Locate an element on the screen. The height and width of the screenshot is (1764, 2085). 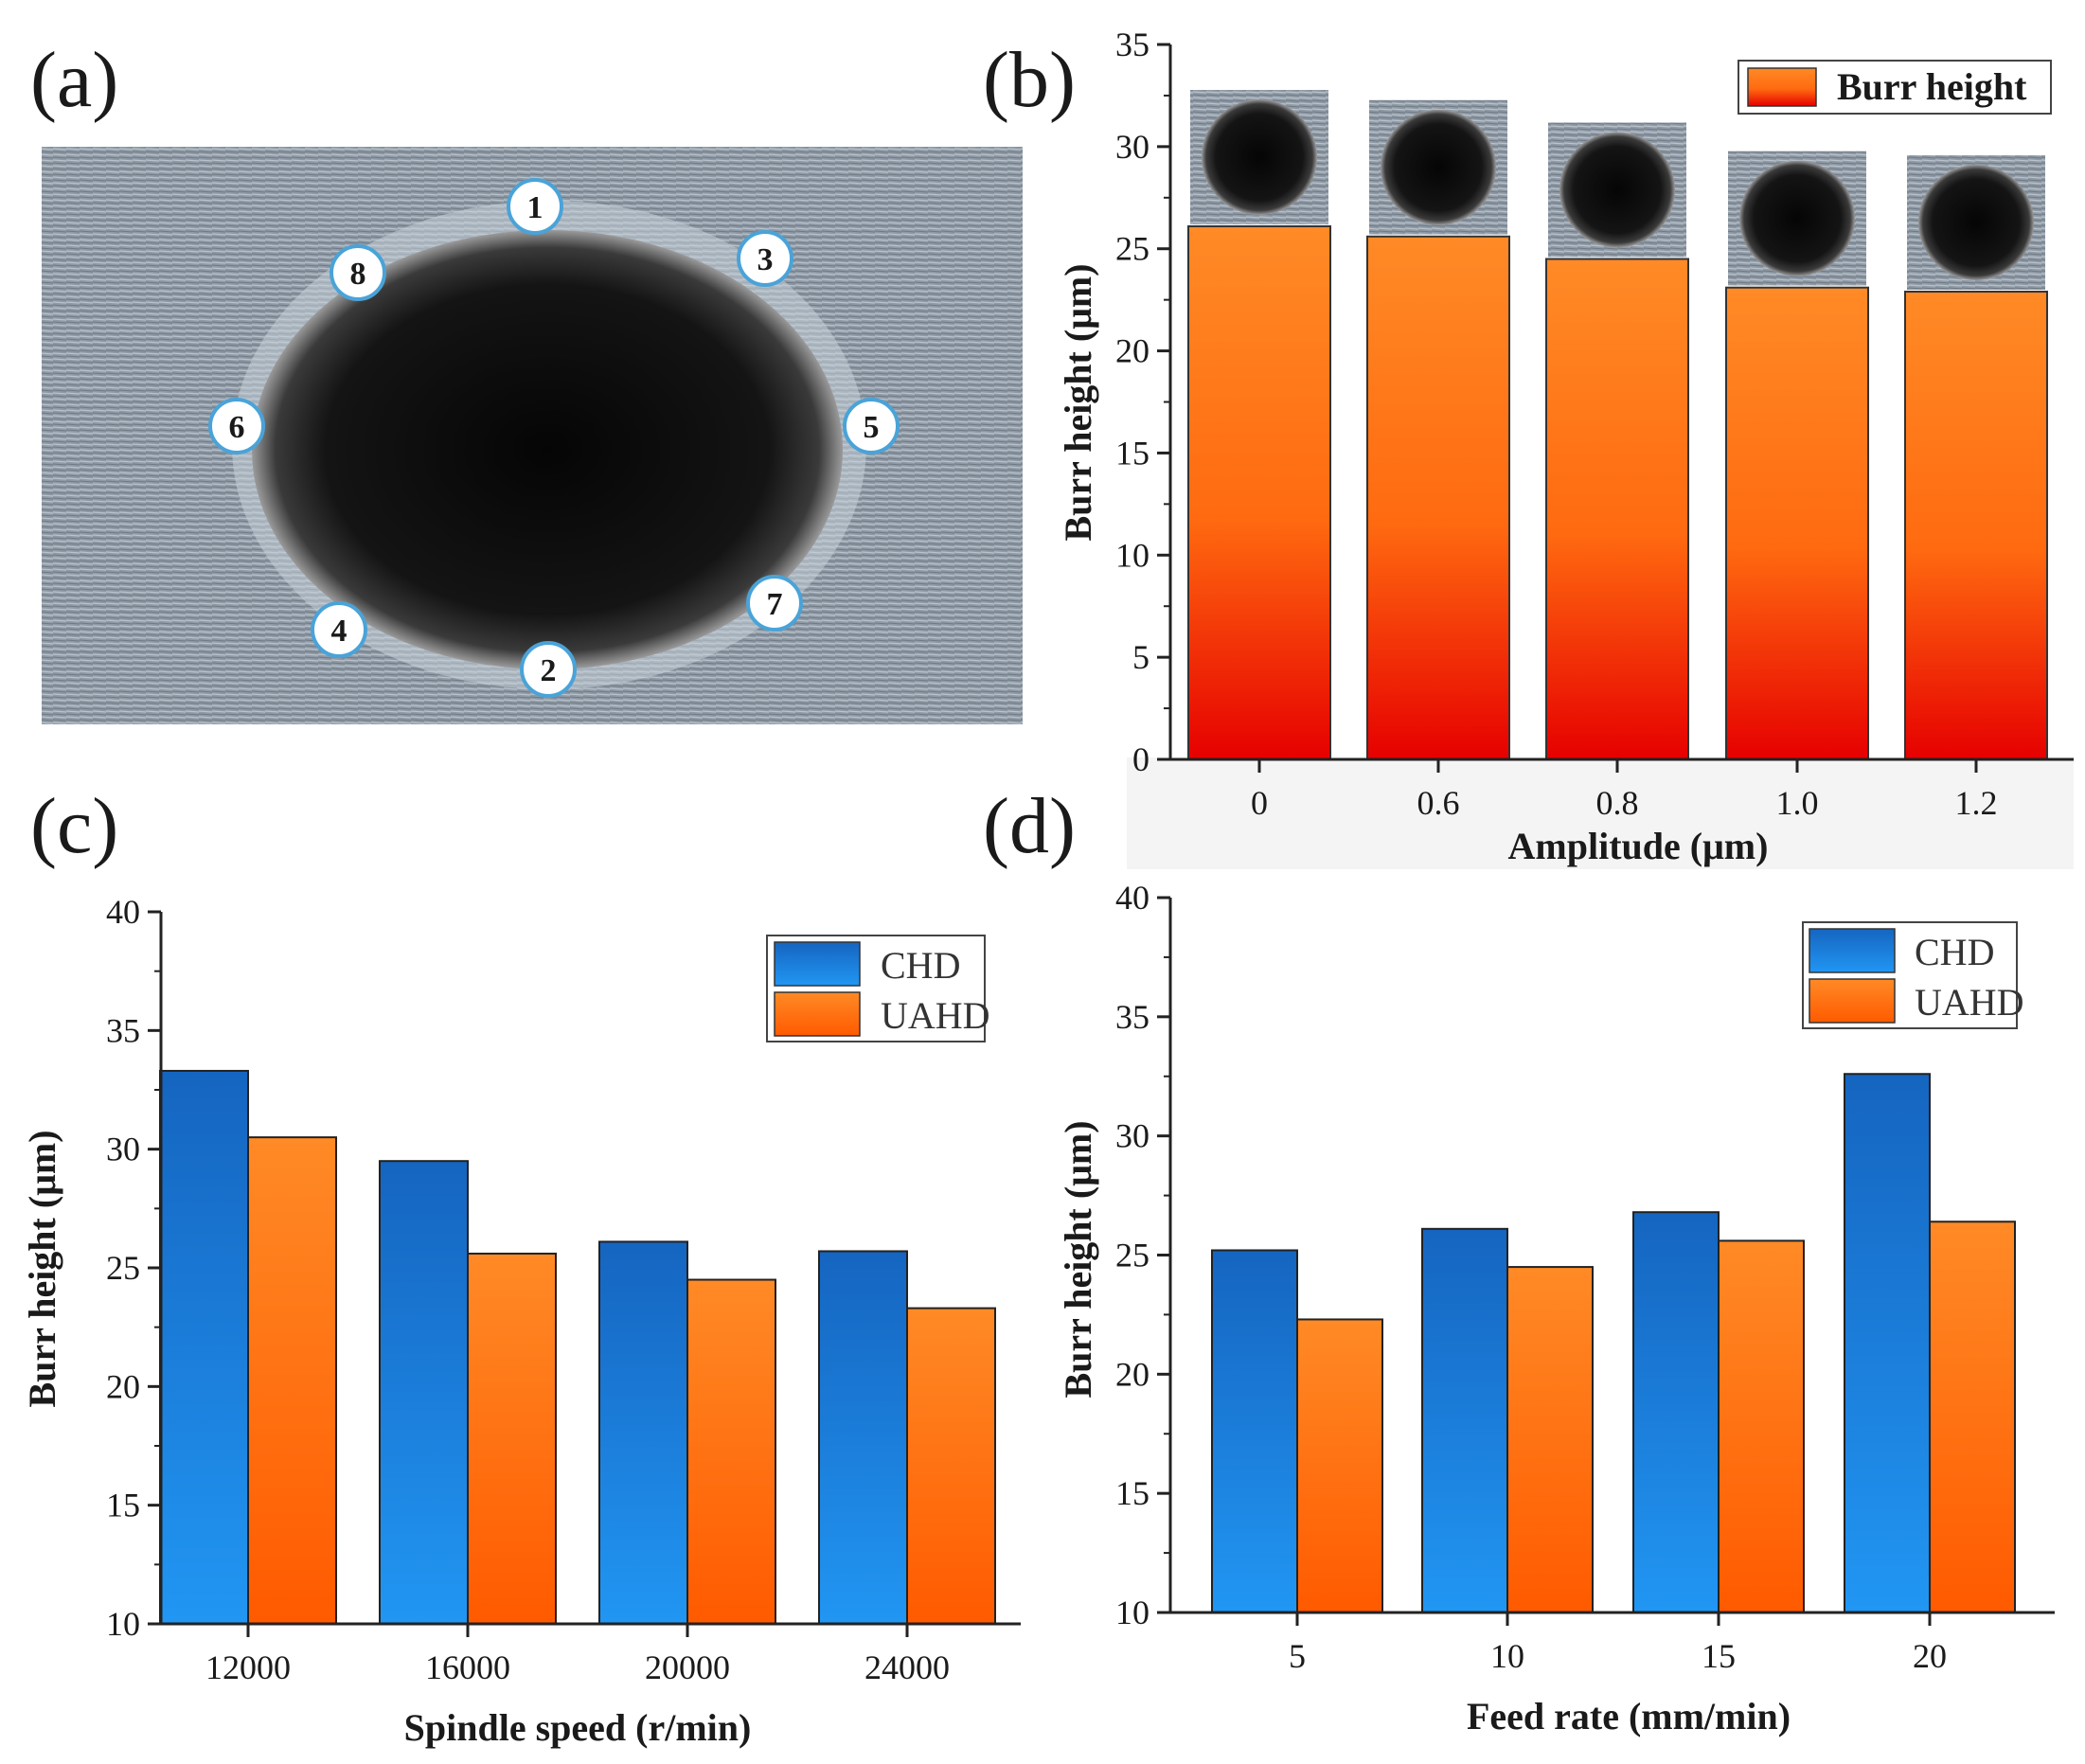
x-tick-label: 5 is located at coordinates (1297, 1656).